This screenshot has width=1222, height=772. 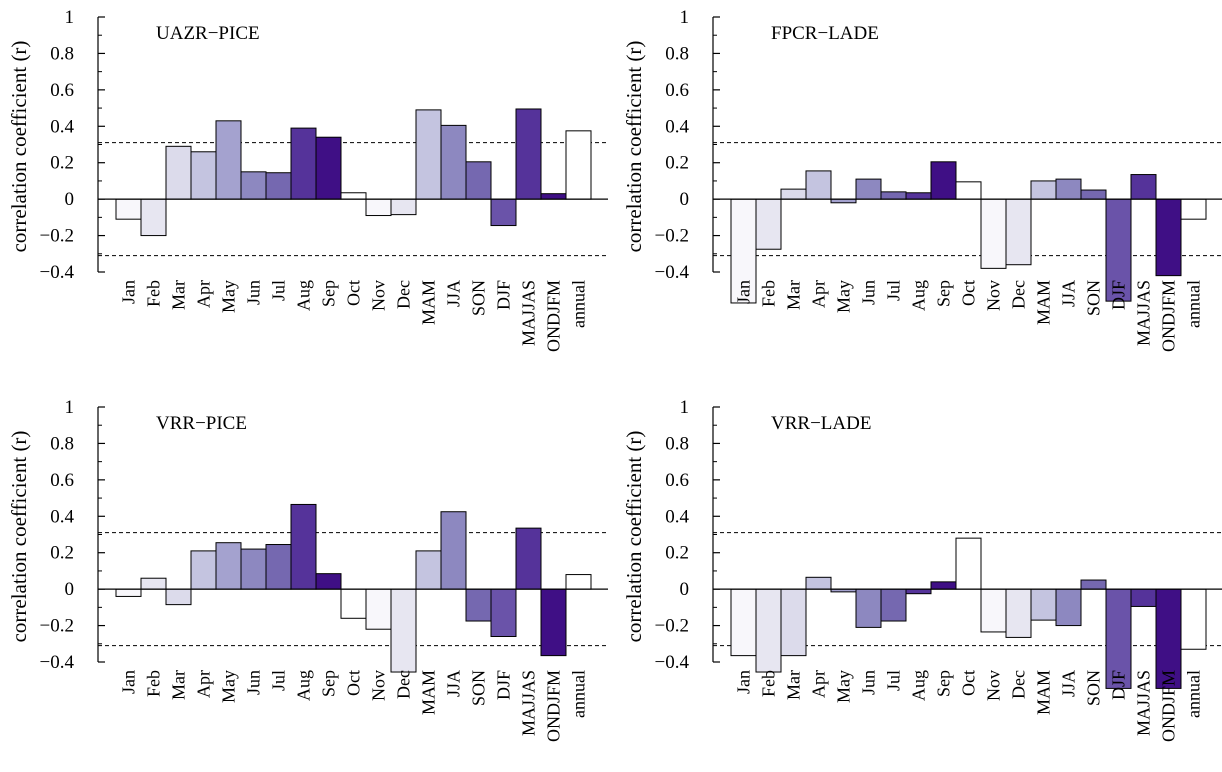 What do you see at coordinates (918, 591) in the screenshot?
I see `bar-aug` at bounding box center [918, 591].